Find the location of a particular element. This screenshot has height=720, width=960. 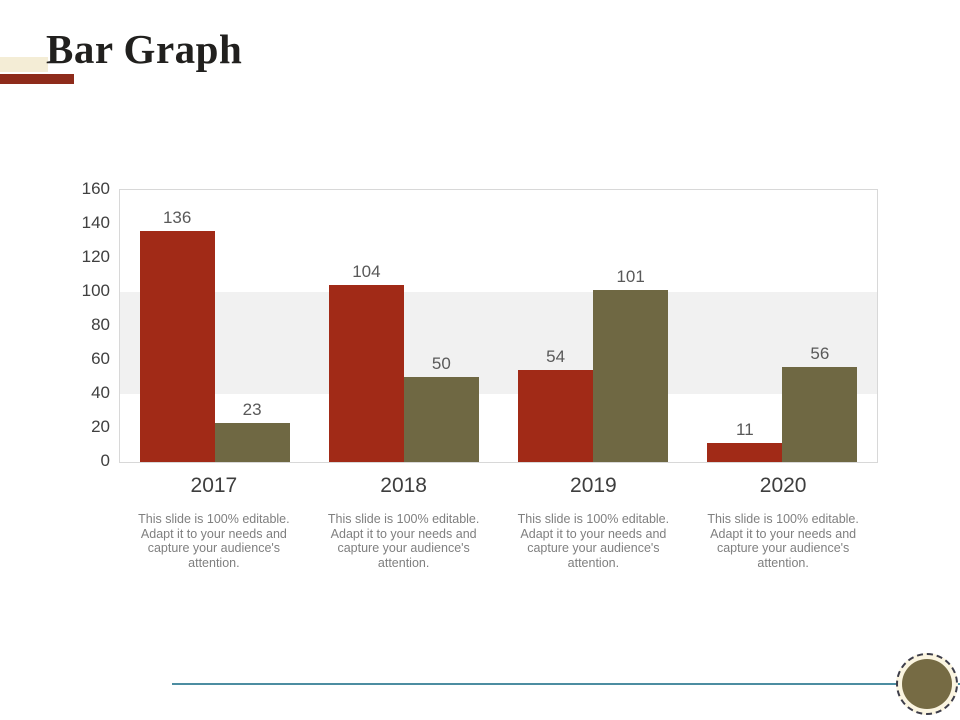

bar-column: 54 is located at coordinates (556, 404).